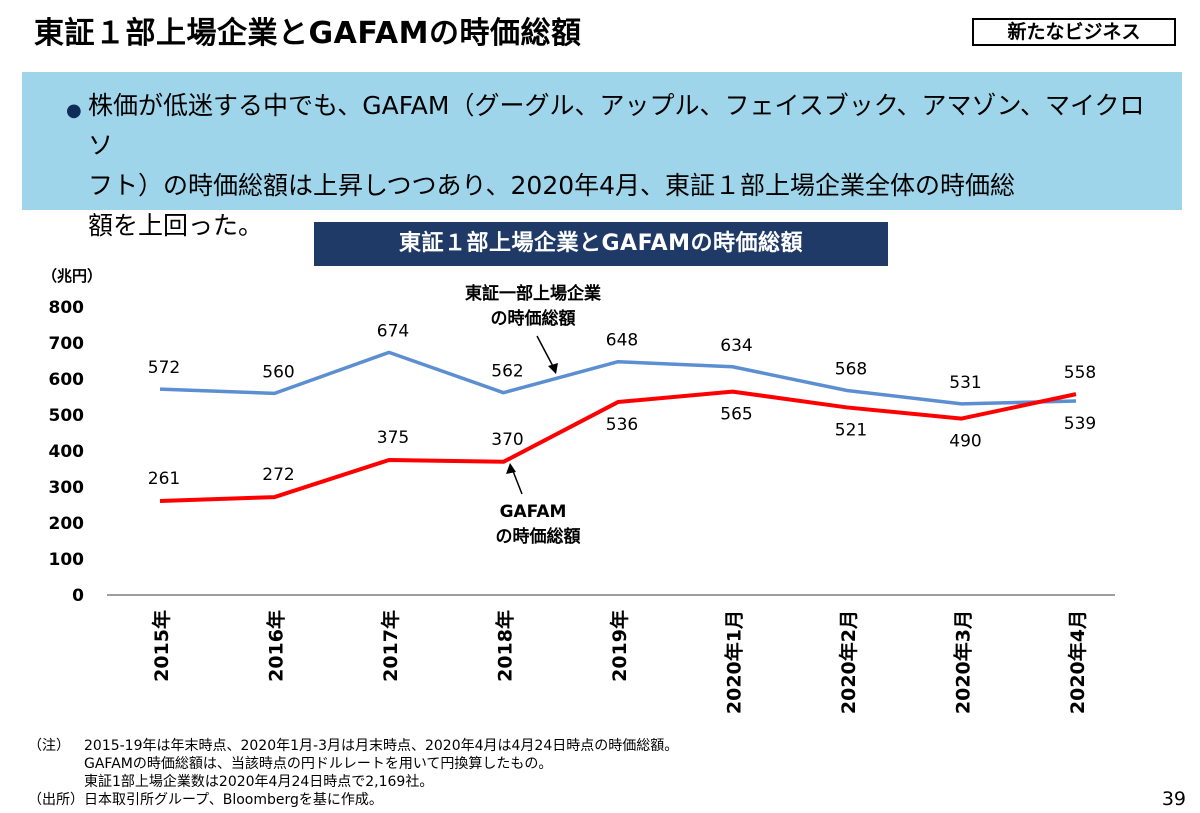  Describe the element at coordinates (67, 560) in the screenshot. I see `y-tick-label: 100` at that location.